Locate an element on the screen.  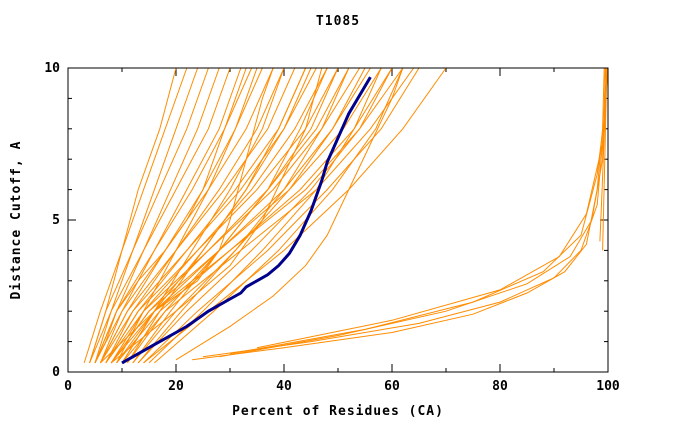
x-tick-label: 60 is located at coordinates (392, 386).